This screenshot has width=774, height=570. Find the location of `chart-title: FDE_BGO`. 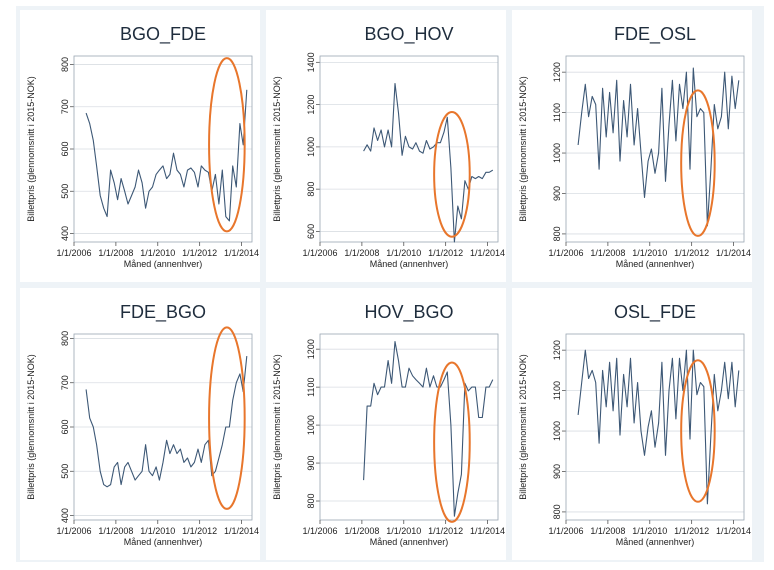

chart-title: FDE_BGO is located at coordinates (163, 312).